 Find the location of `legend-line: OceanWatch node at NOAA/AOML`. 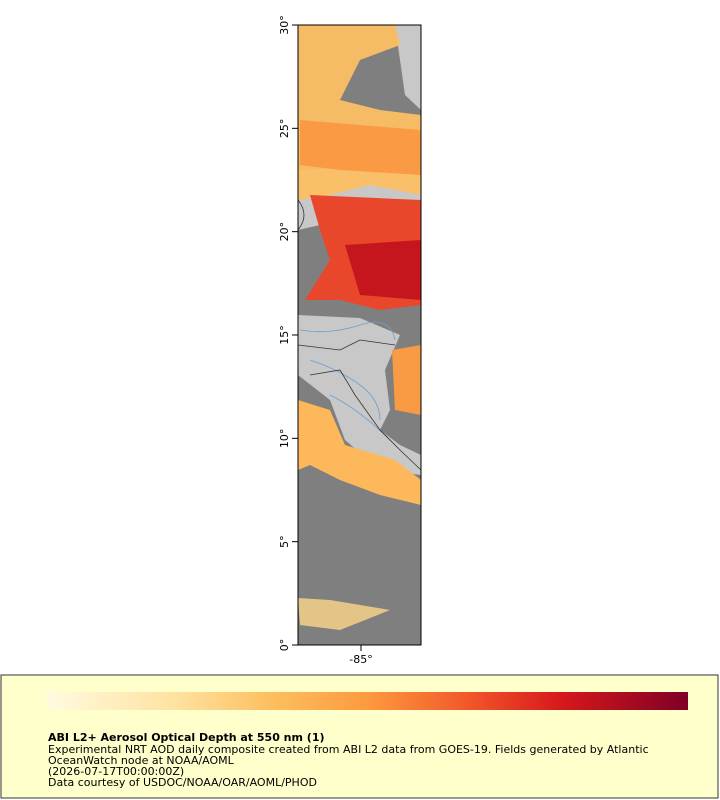

legend-line: OceanWatch node at NOAA/AOML is located at coordinates (141, 760).